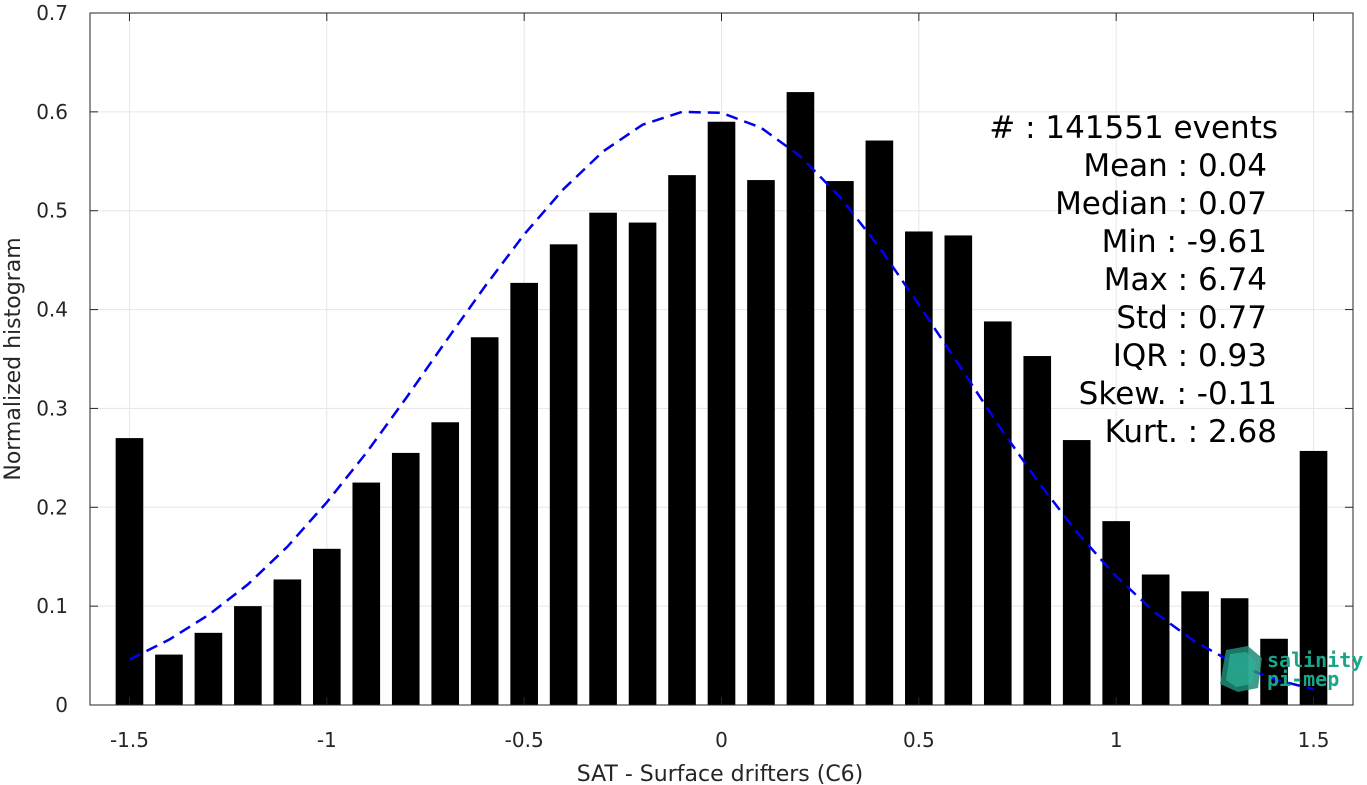 The image size is (1367, 785). What do you see at coordinates (1315, 660) in the screenshot?
I see `logo-text-salinity: salinity` at bounding box center [1315, 660].